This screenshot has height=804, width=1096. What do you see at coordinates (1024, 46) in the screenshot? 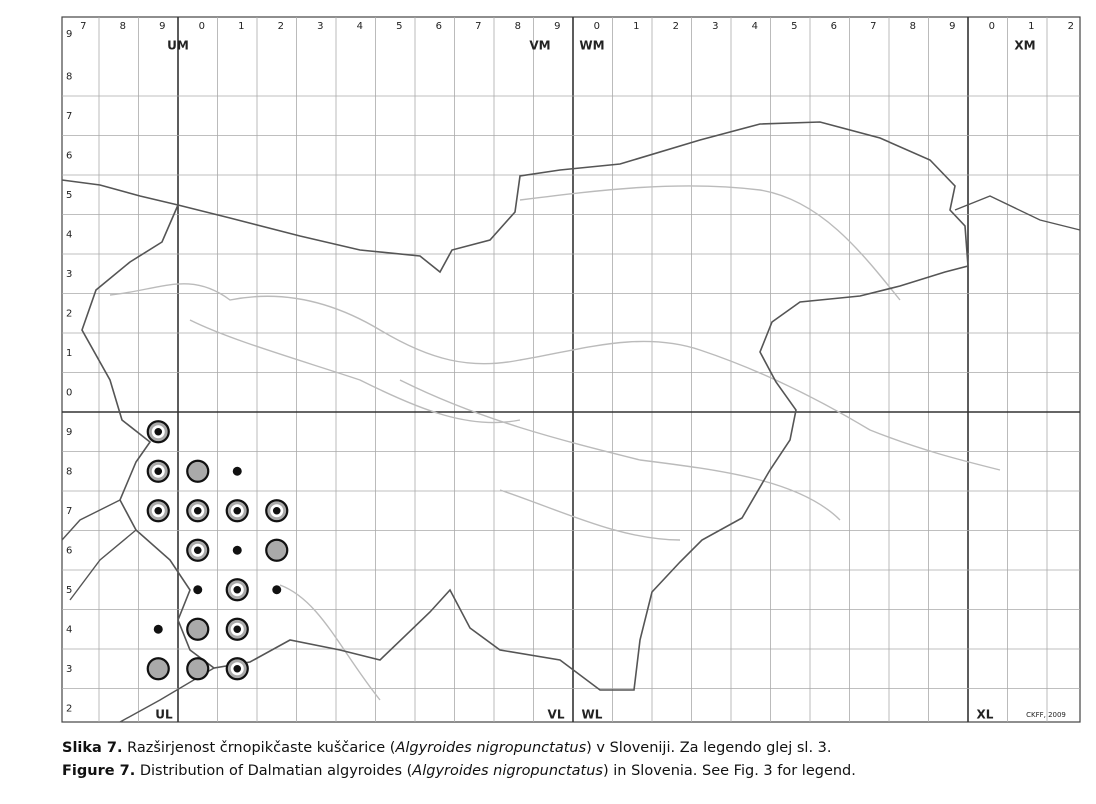
I see `zone-label: XM` at bounding box center [1024, 46].